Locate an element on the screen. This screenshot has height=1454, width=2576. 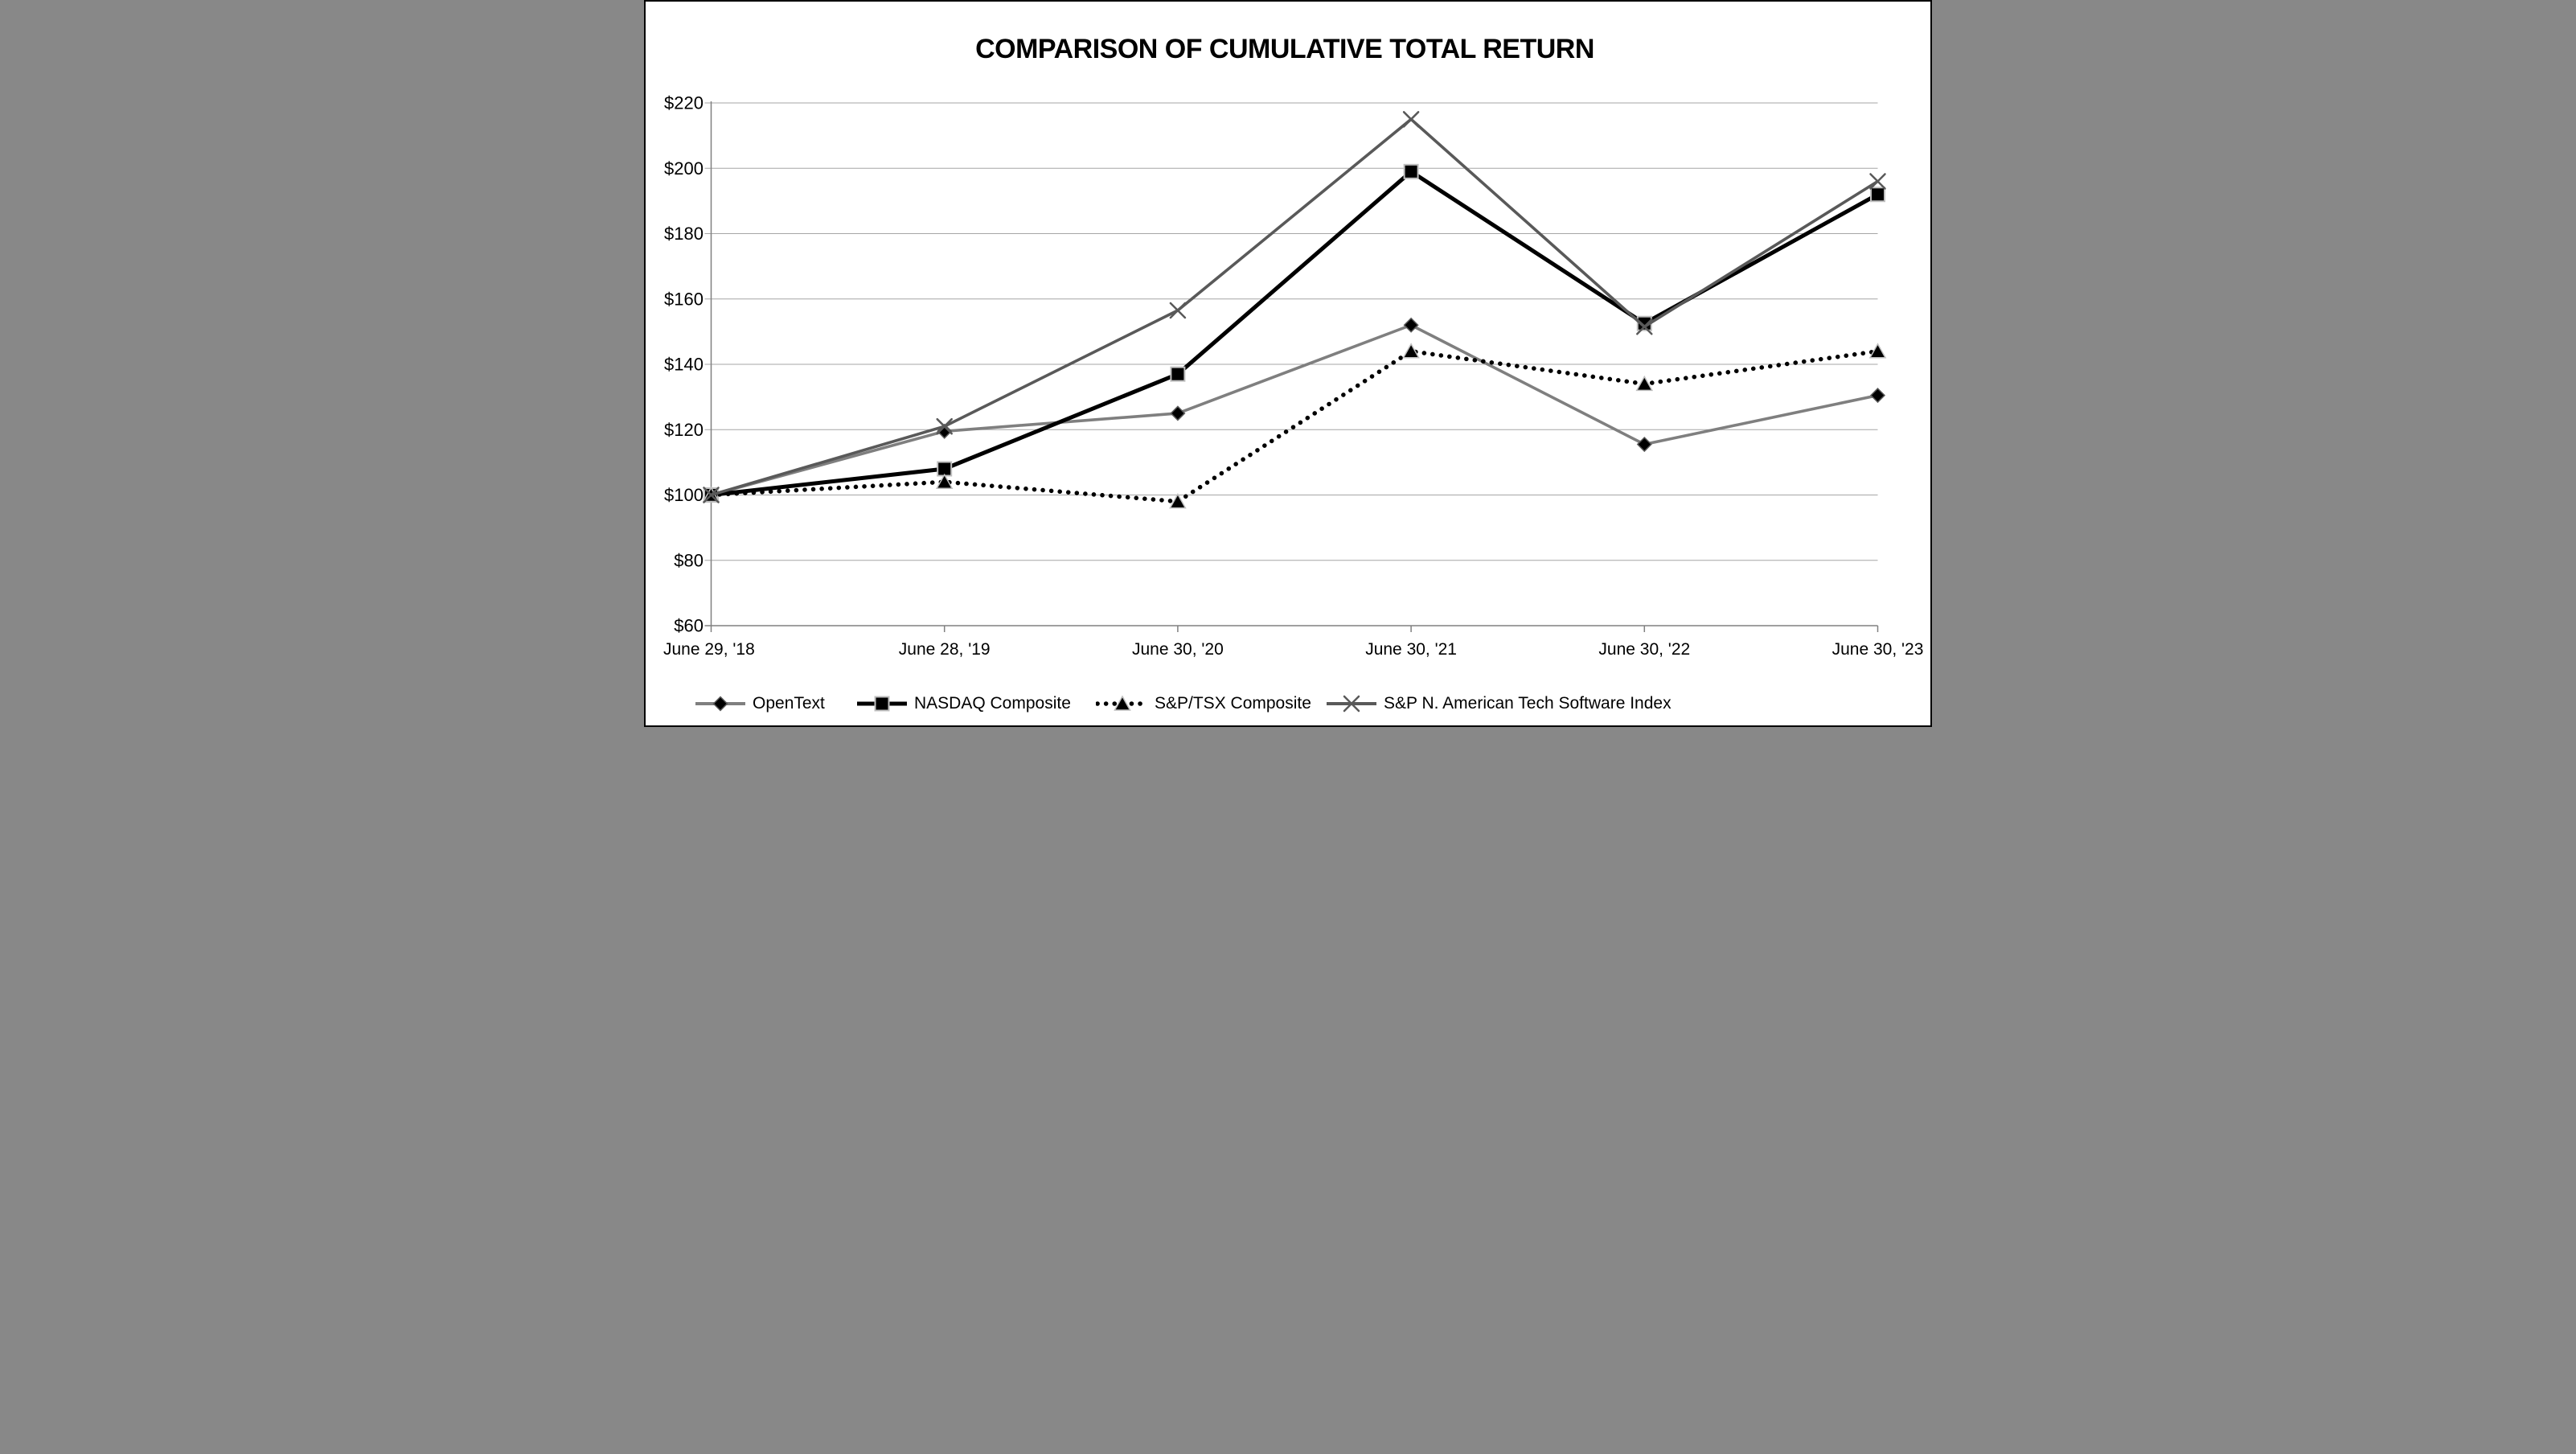
x-tick-label: June 30, '20 is located at coordinates (1178, 649).